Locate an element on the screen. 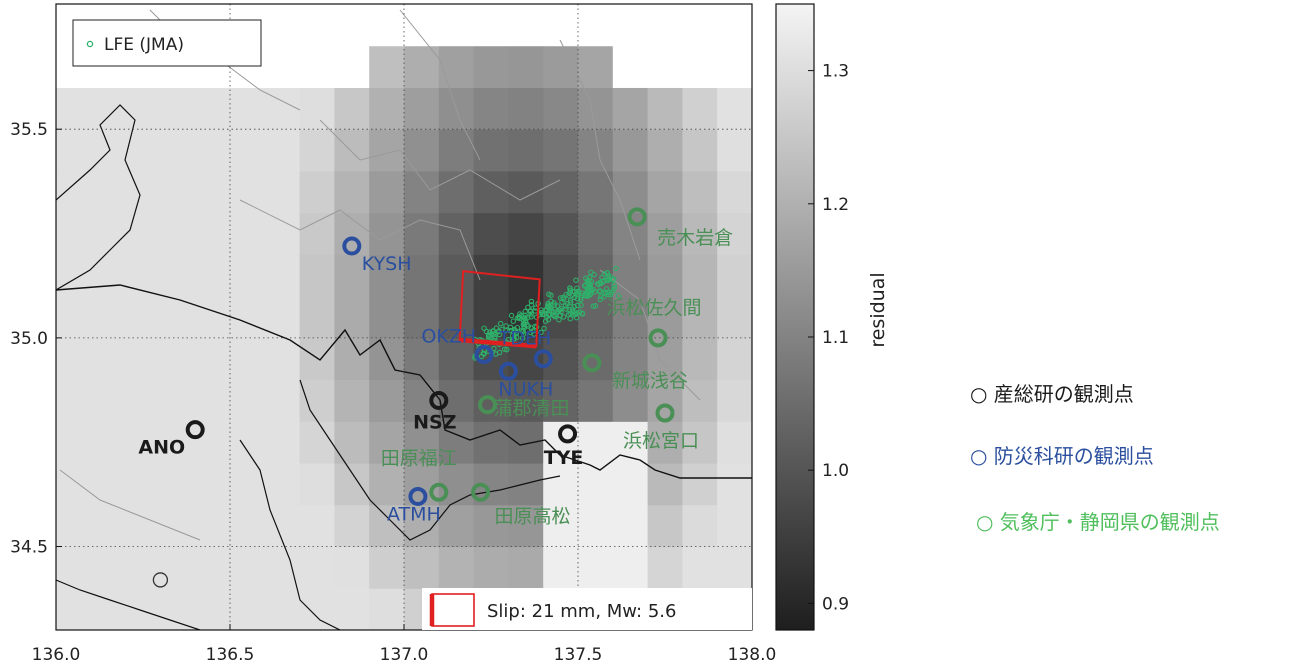 The height and width of the screenshot is (672, 1309). y-tick-label: 34.5 is located at coordinates (29, 548).